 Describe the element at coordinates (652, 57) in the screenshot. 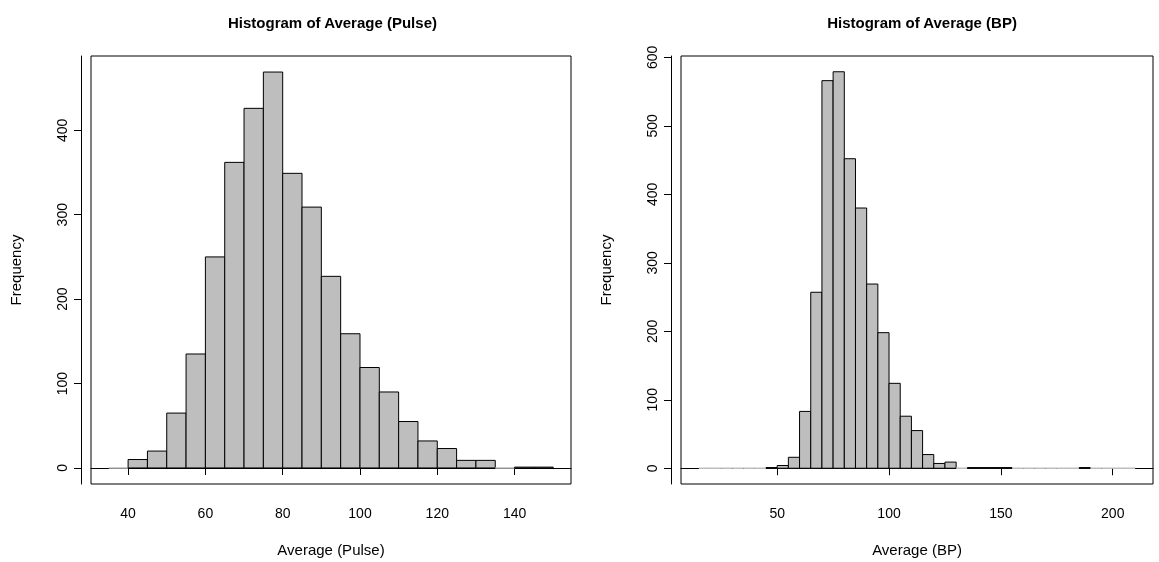

I see `y-tick-label: 600` at that location.